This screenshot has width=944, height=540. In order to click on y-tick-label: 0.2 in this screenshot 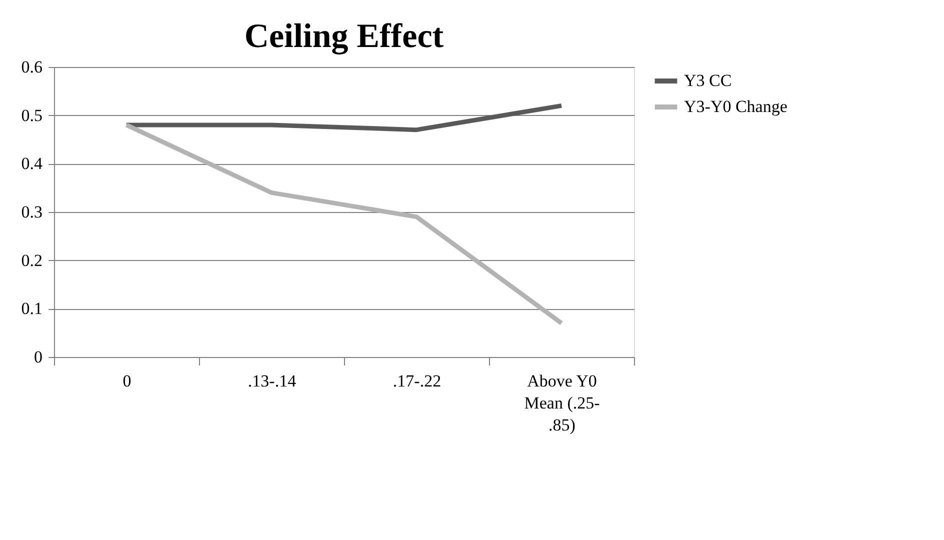, I will do `click(31, 260)`.